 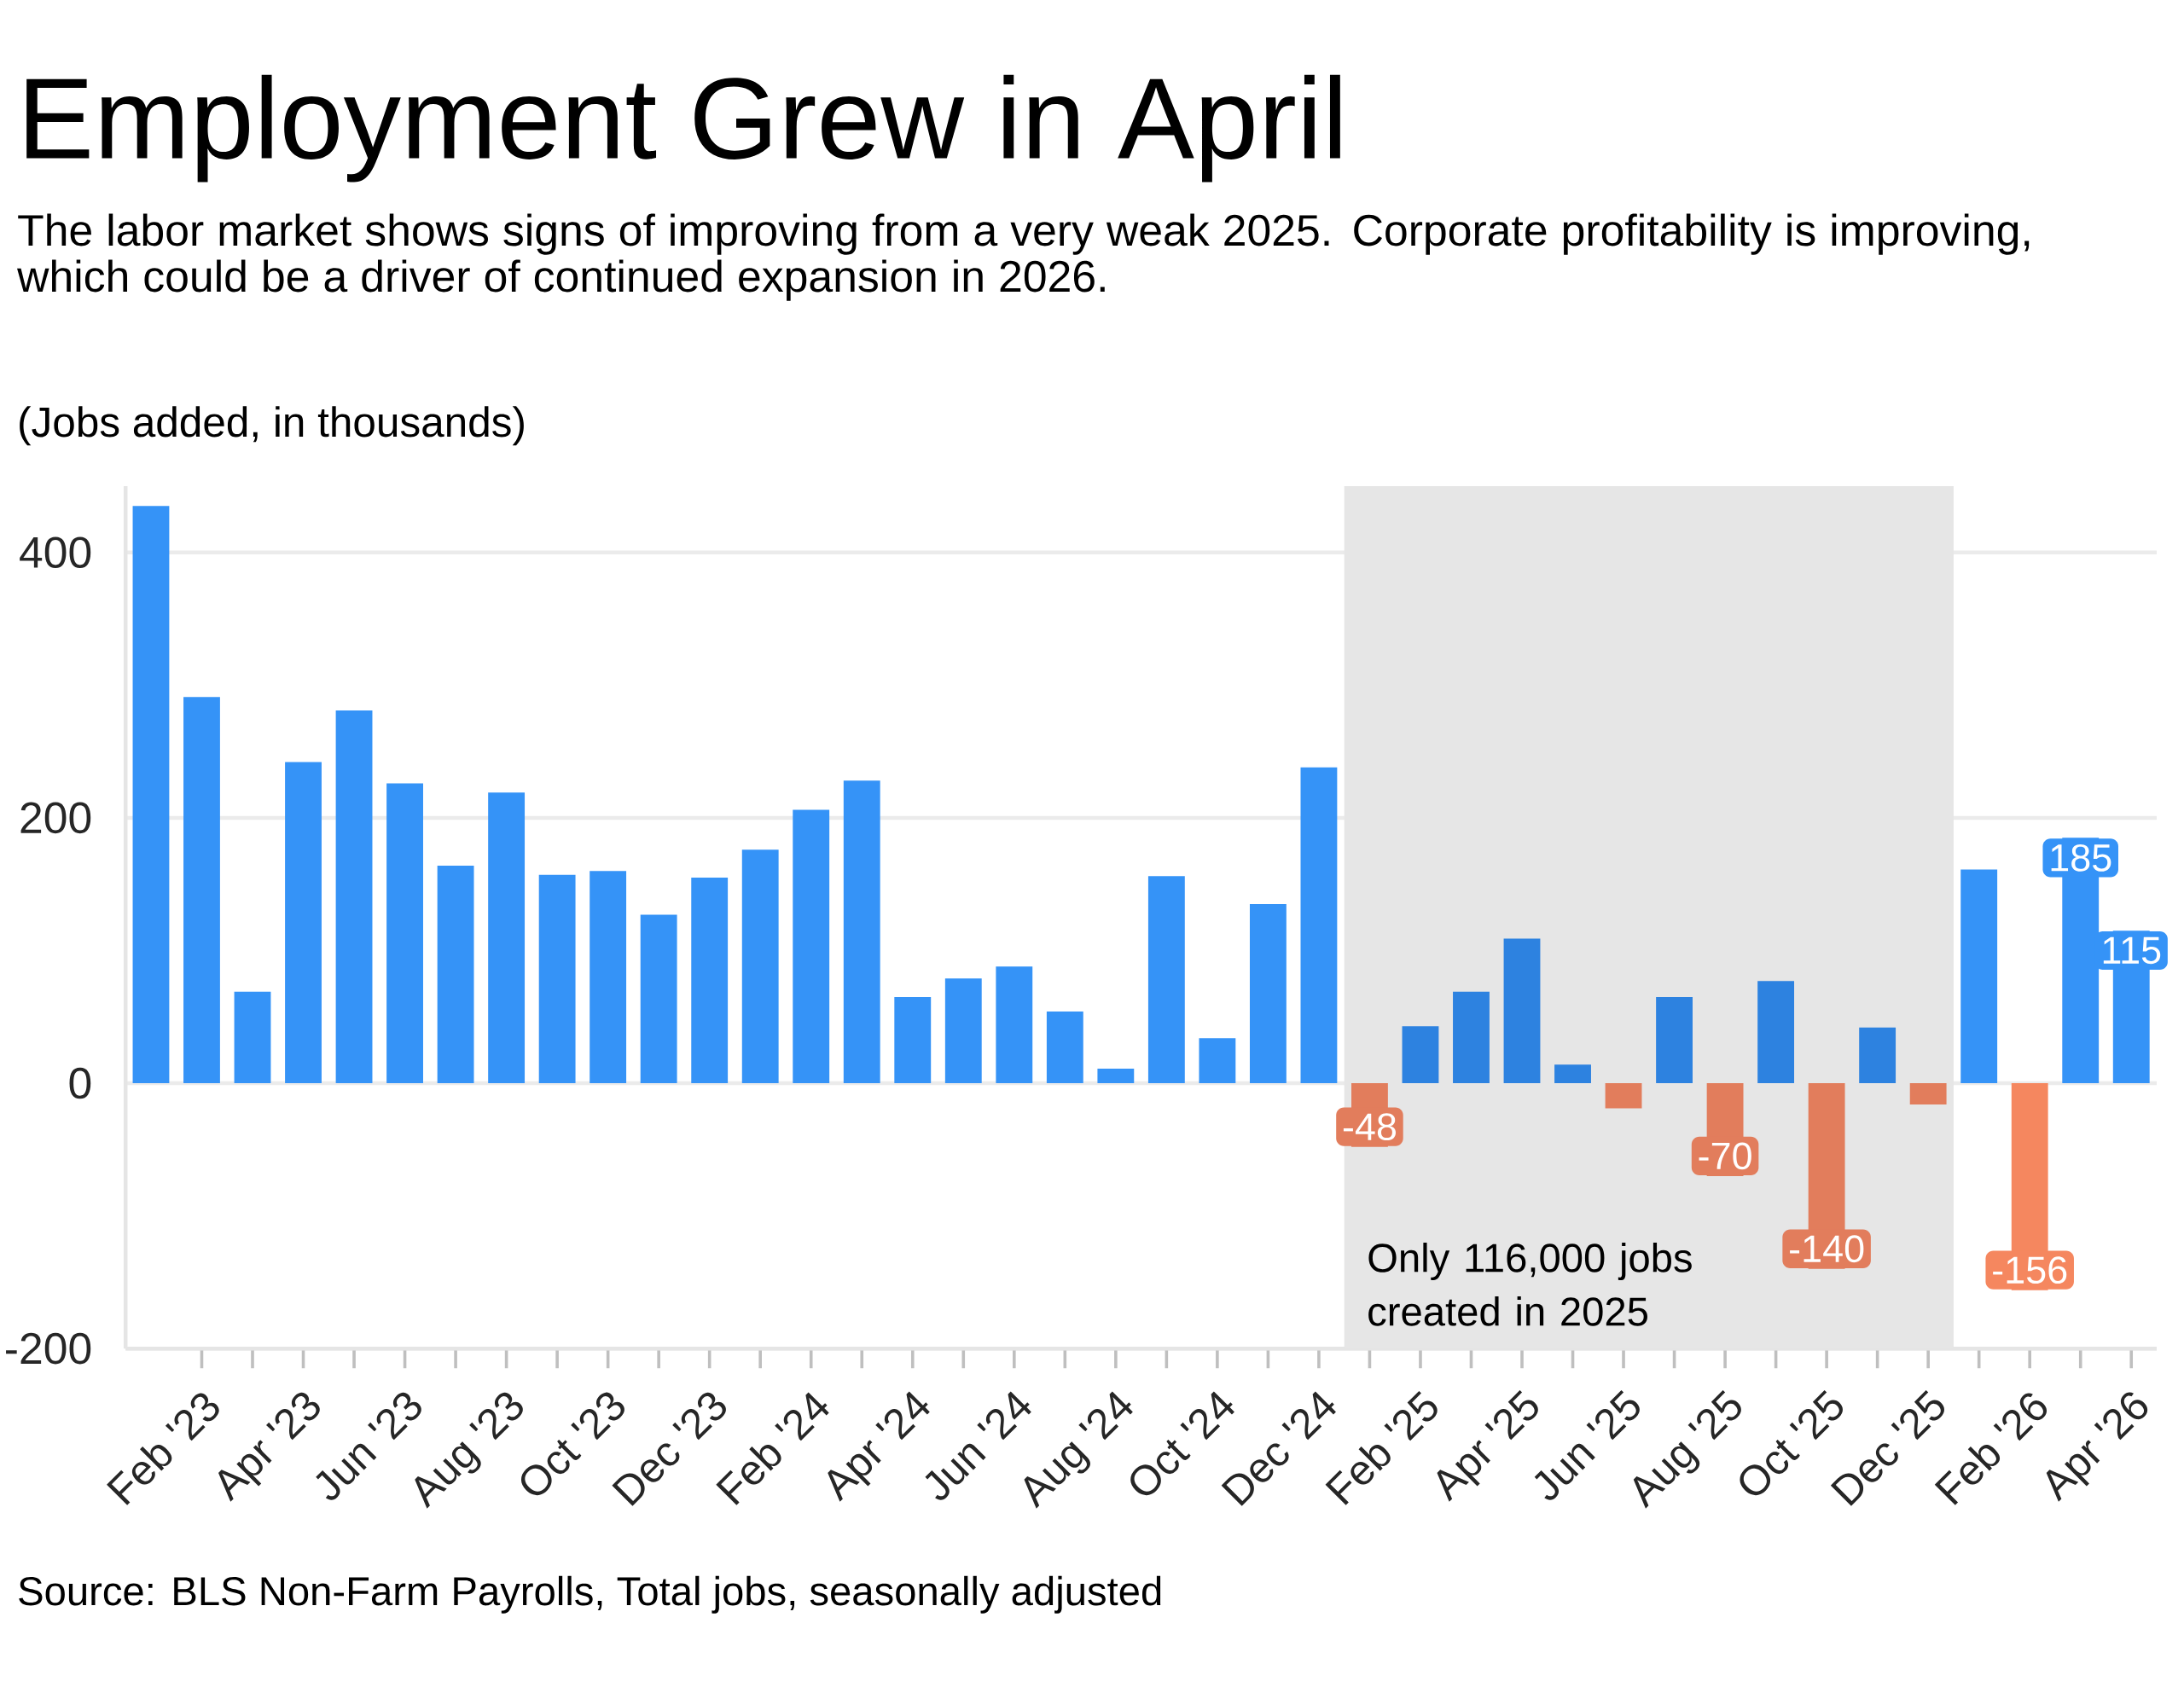 I want to click on data-label: -140, so click(x=1827, y=1249).